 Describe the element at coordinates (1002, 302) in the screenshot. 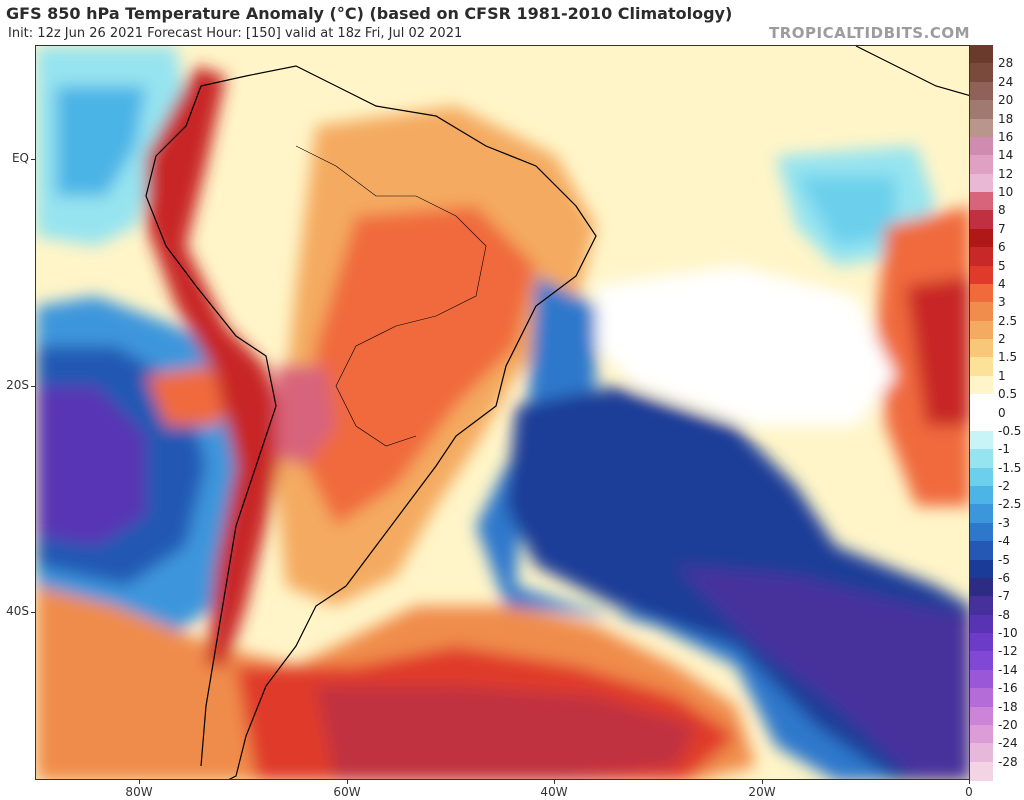

I see `legend-label: 3` at that location.